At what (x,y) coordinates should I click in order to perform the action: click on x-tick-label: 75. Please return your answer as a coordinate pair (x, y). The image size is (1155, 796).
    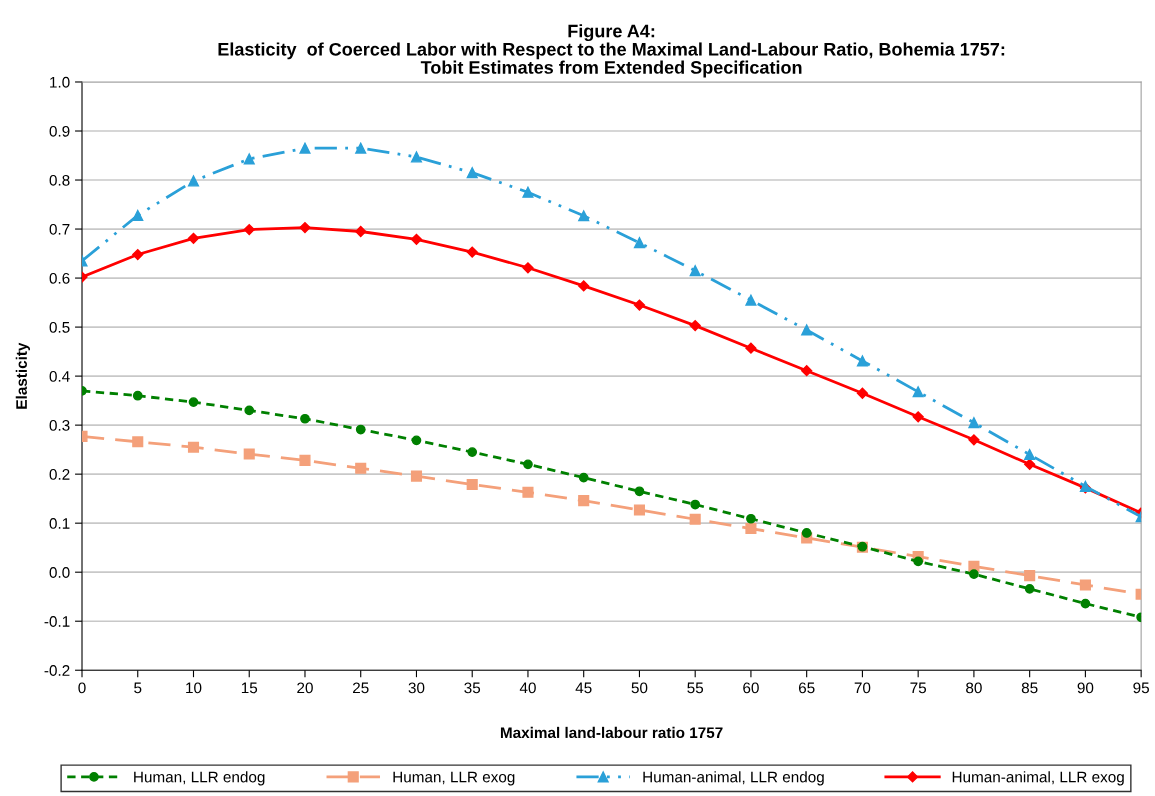
    Looking at the image, I should click on (918, 688).